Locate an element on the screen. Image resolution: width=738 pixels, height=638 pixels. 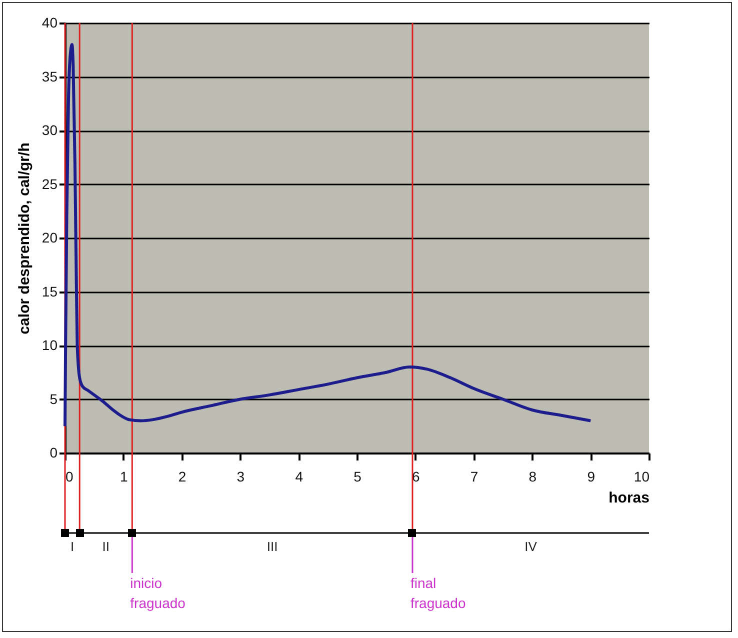
y-tick-label: 15 is located at coordinates (50, 291).